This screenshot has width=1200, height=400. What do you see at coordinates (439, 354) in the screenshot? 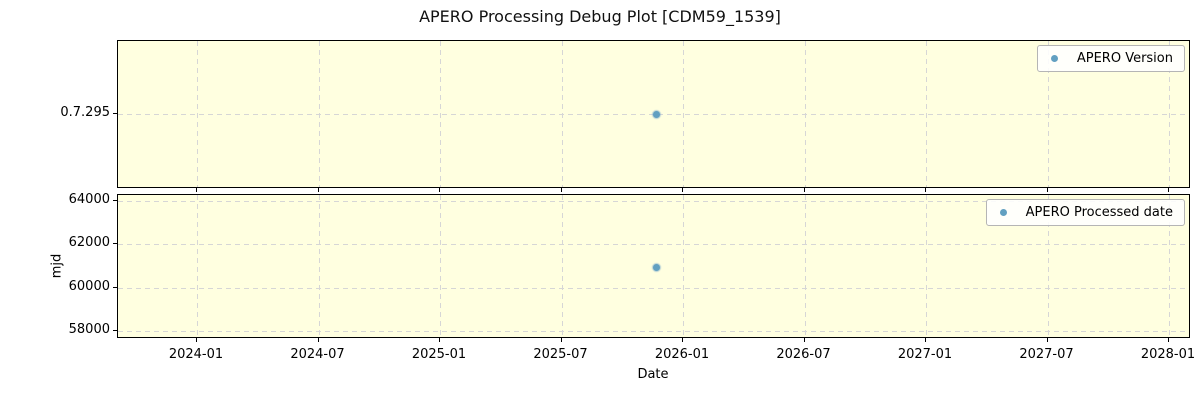
I see `x-tick-label: 2025-01` at bounding box center [439, 354].